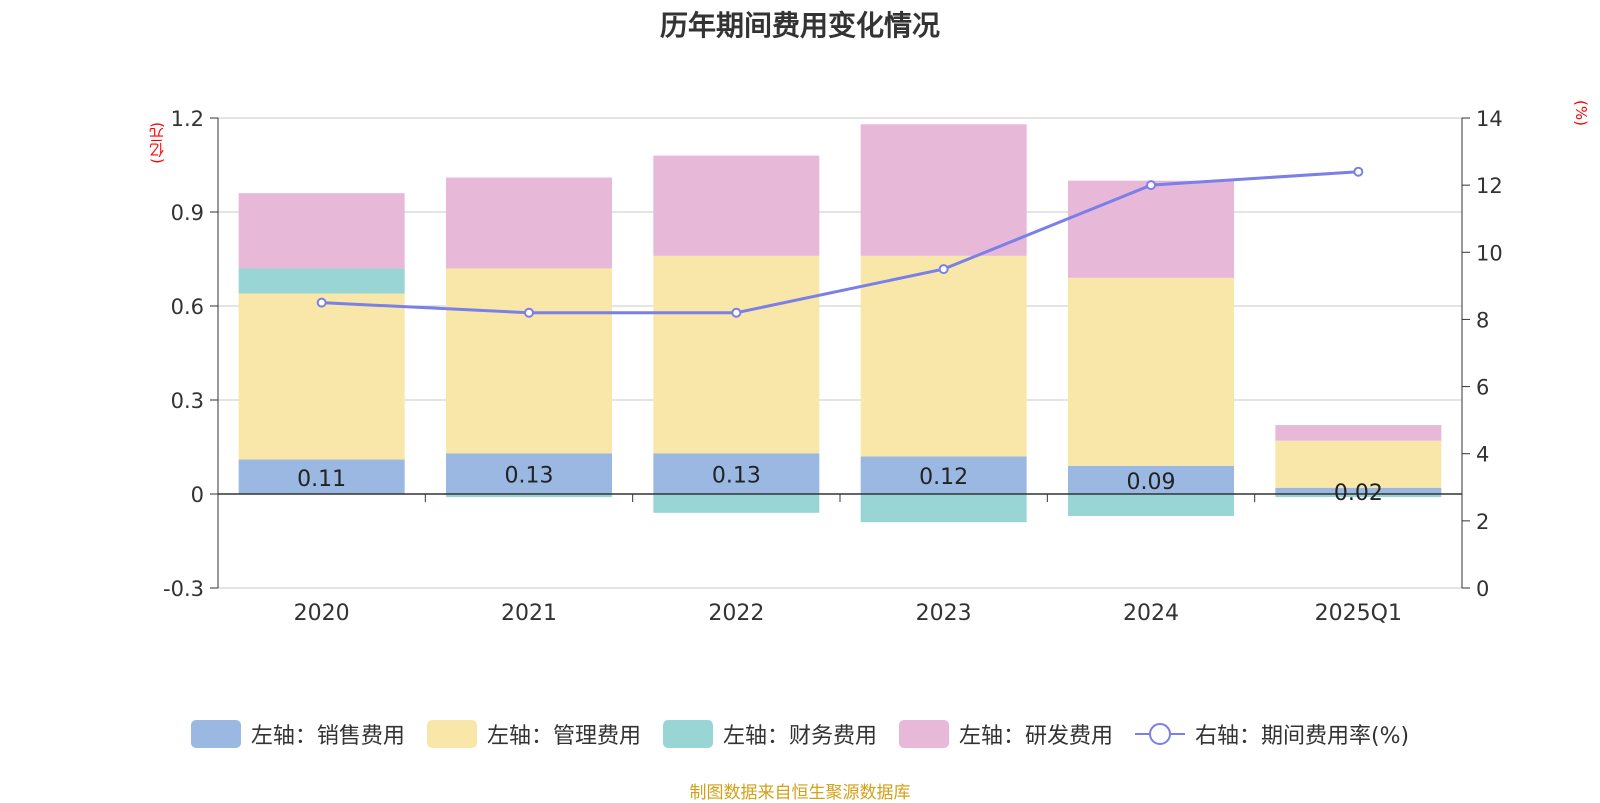 Image resolution: width=1600 pixels, height=803 pixels. I want to click on legend-item-finance: 左轴：财务费用, so click(769, 734).